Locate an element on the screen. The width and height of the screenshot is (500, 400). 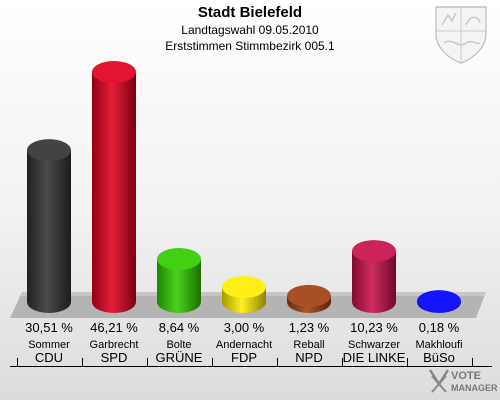
value-label: 30,51 % is located at coordinates (49, 327).